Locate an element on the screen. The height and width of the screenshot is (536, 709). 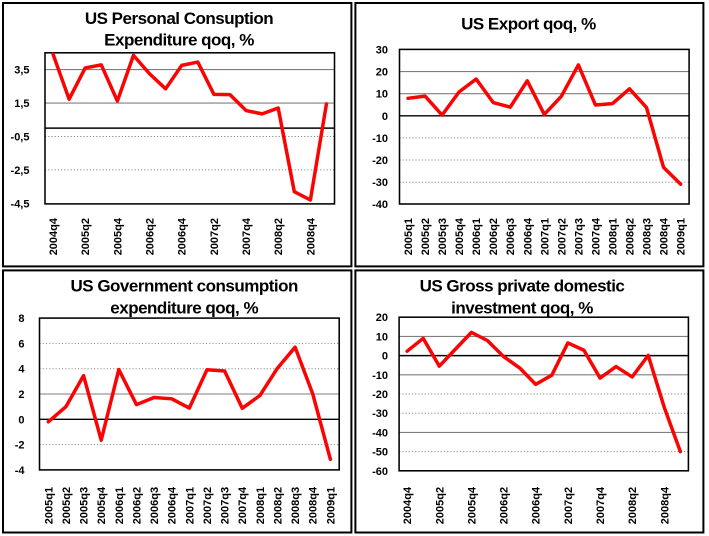
svg-text: 3,5 is located at coordinates (21, 71).